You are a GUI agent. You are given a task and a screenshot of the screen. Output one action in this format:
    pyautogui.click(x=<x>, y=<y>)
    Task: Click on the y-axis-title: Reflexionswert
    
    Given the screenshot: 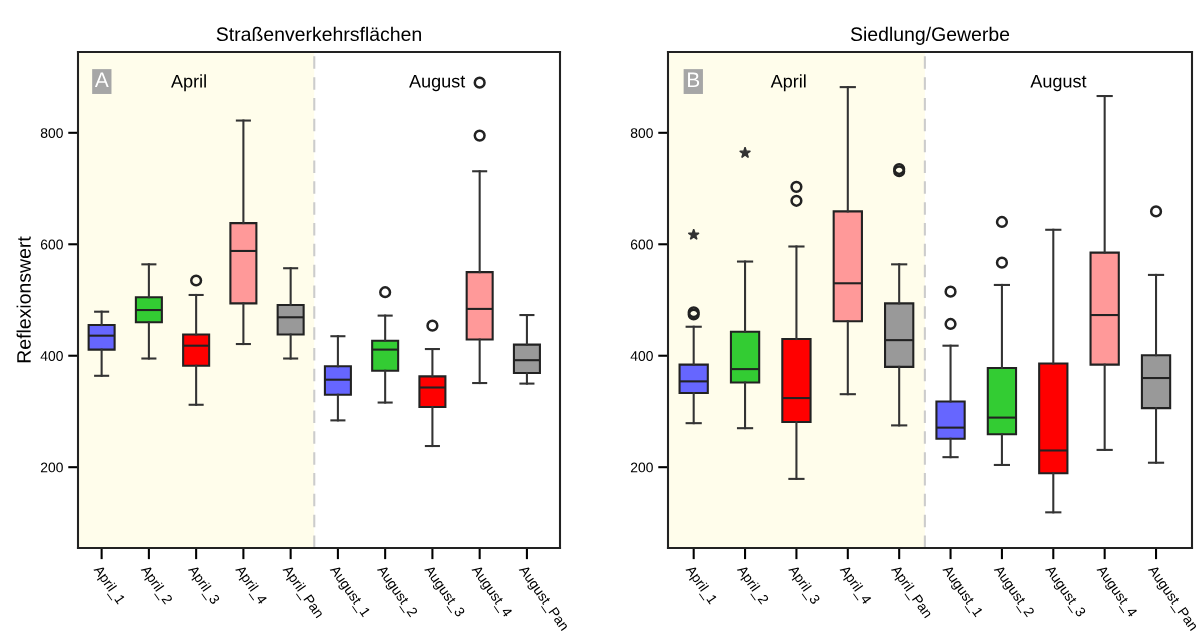 What is the action you would take?
    pyautogui.click(x=23, y=299)
    